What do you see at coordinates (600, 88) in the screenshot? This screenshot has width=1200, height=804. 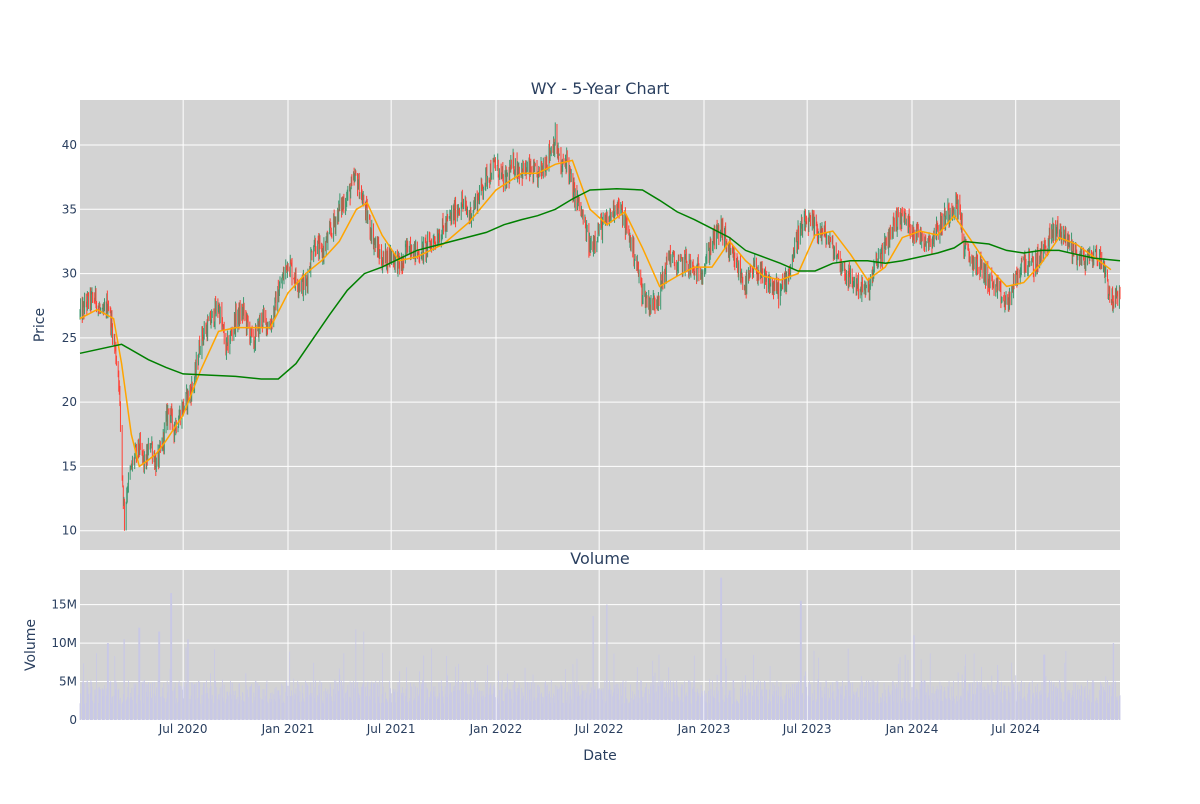 I see `price-chart-title: WY - 5-Year Chart` at bounding box center [600, 88].